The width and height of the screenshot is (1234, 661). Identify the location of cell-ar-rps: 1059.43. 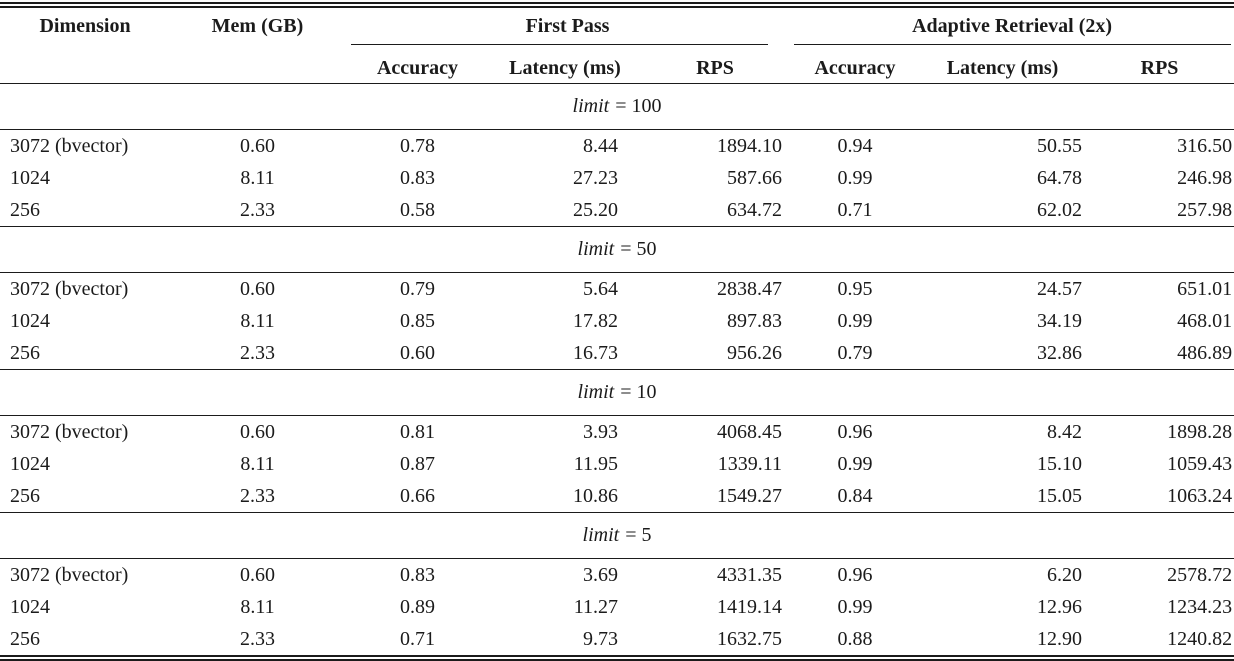
(1200, 463).